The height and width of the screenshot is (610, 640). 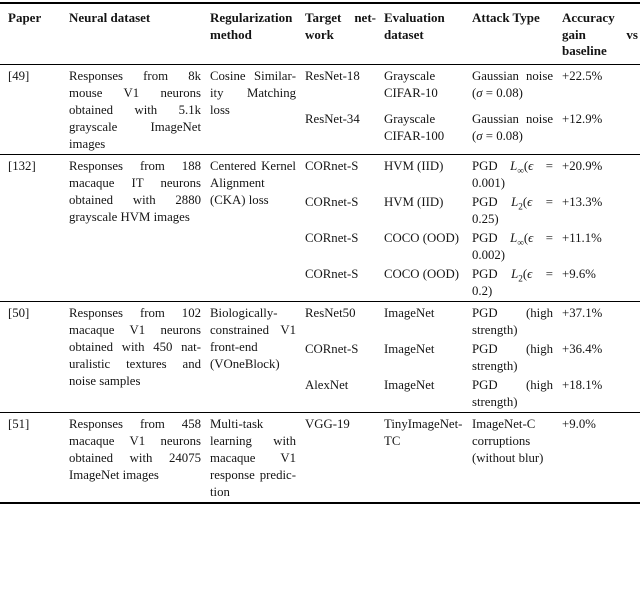 What do you see at coordinates (582, 348) in the screenshot?
I see `accuracy-gain-cell: +36.4%` at bounding box center [582, 348].